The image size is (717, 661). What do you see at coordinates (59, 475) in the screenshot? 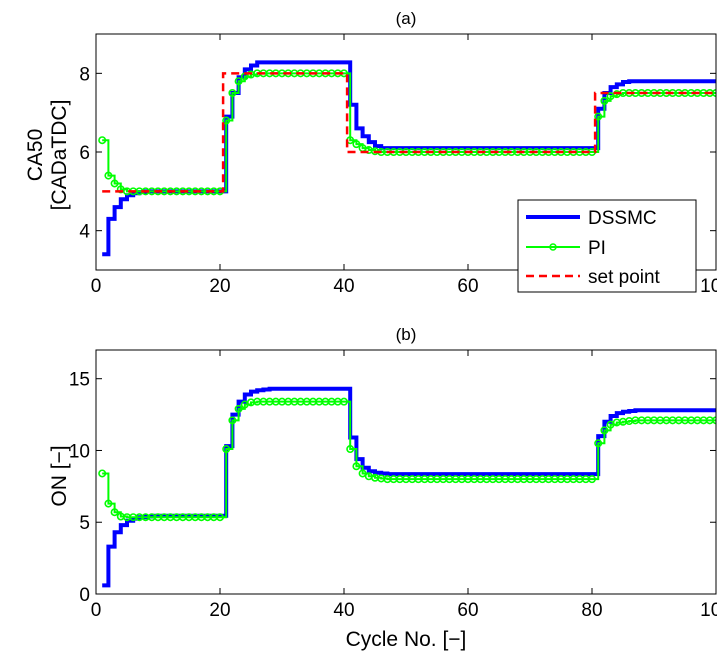
I see `panel-b-ylabel: ON [−]` at bounding box center [59, 475].